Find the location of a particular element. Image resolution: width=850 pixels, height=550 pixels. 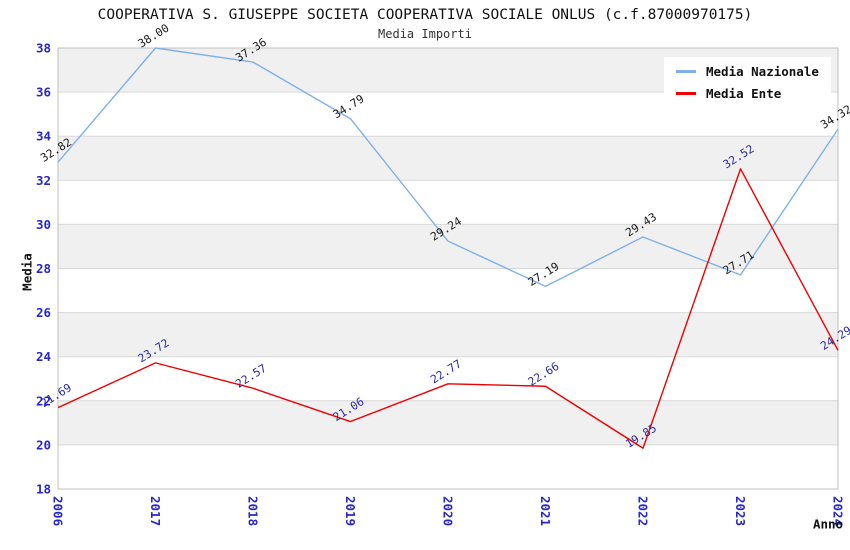

legend-label-nazionale: Media Nazionale is located at coordinates (762, 71).